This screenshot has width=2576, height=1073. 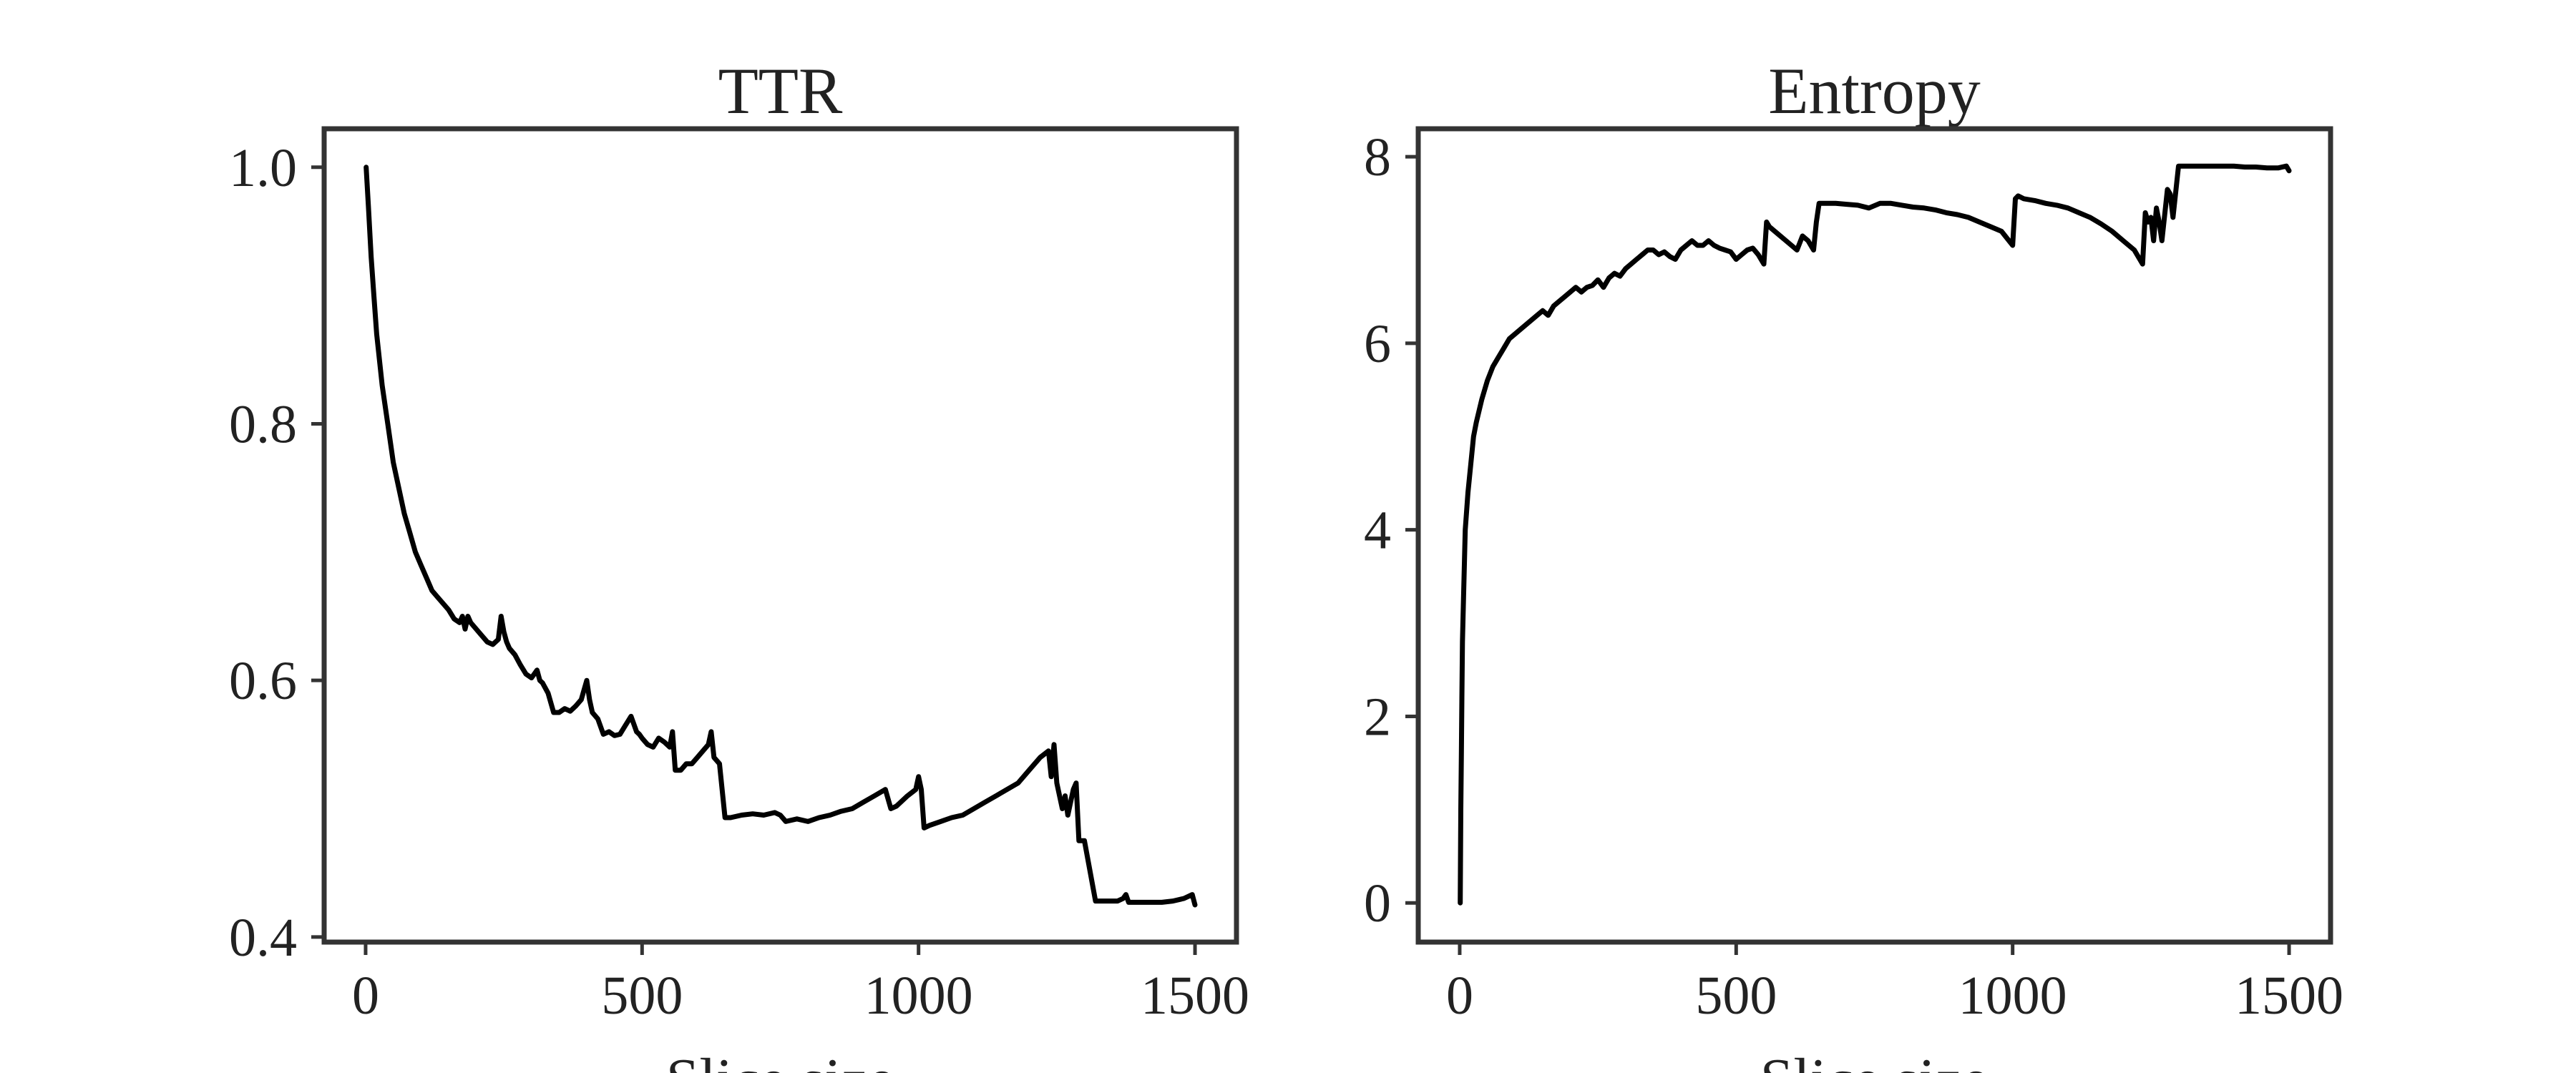 What do you see at coordinates (263, 168) in the screenshot?
I see `y-tick-label: 1.0` at bounding box center [263, 168].